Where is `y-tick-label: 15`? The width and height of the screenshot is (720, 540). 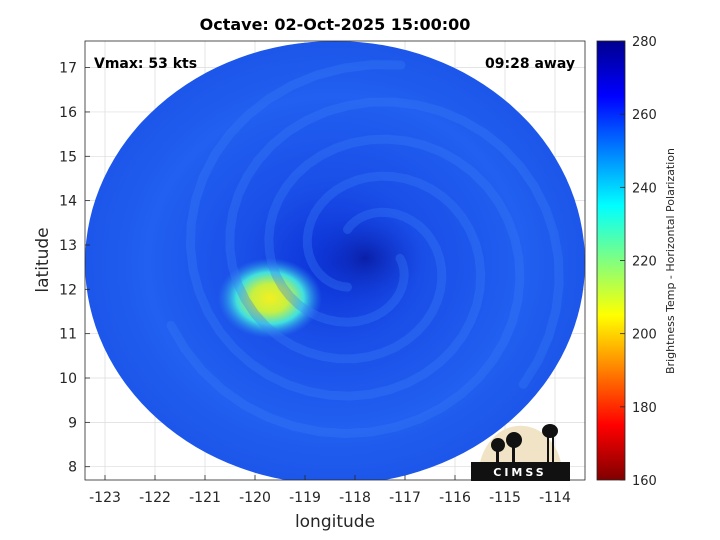 y-tick-label: 15 is located at coordinates (68, 157).